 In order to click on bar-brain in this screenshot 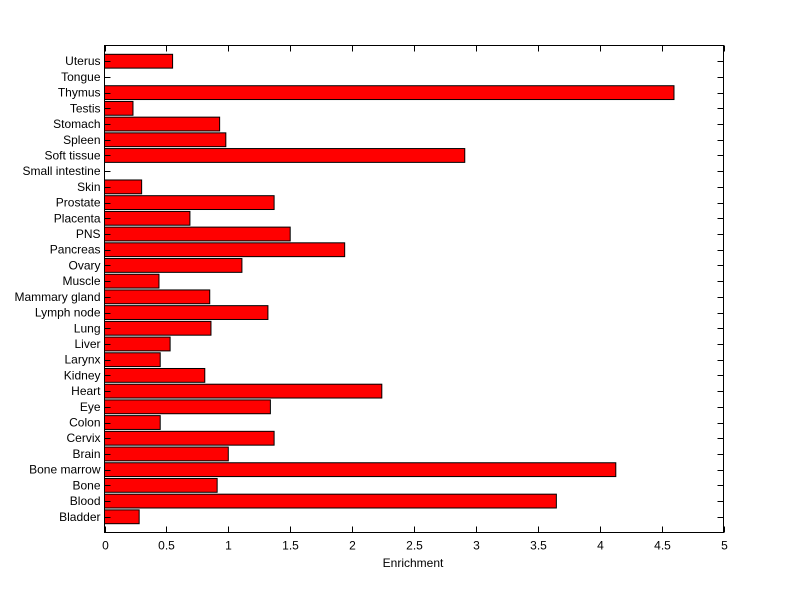, I will do `click(166, 454)`.